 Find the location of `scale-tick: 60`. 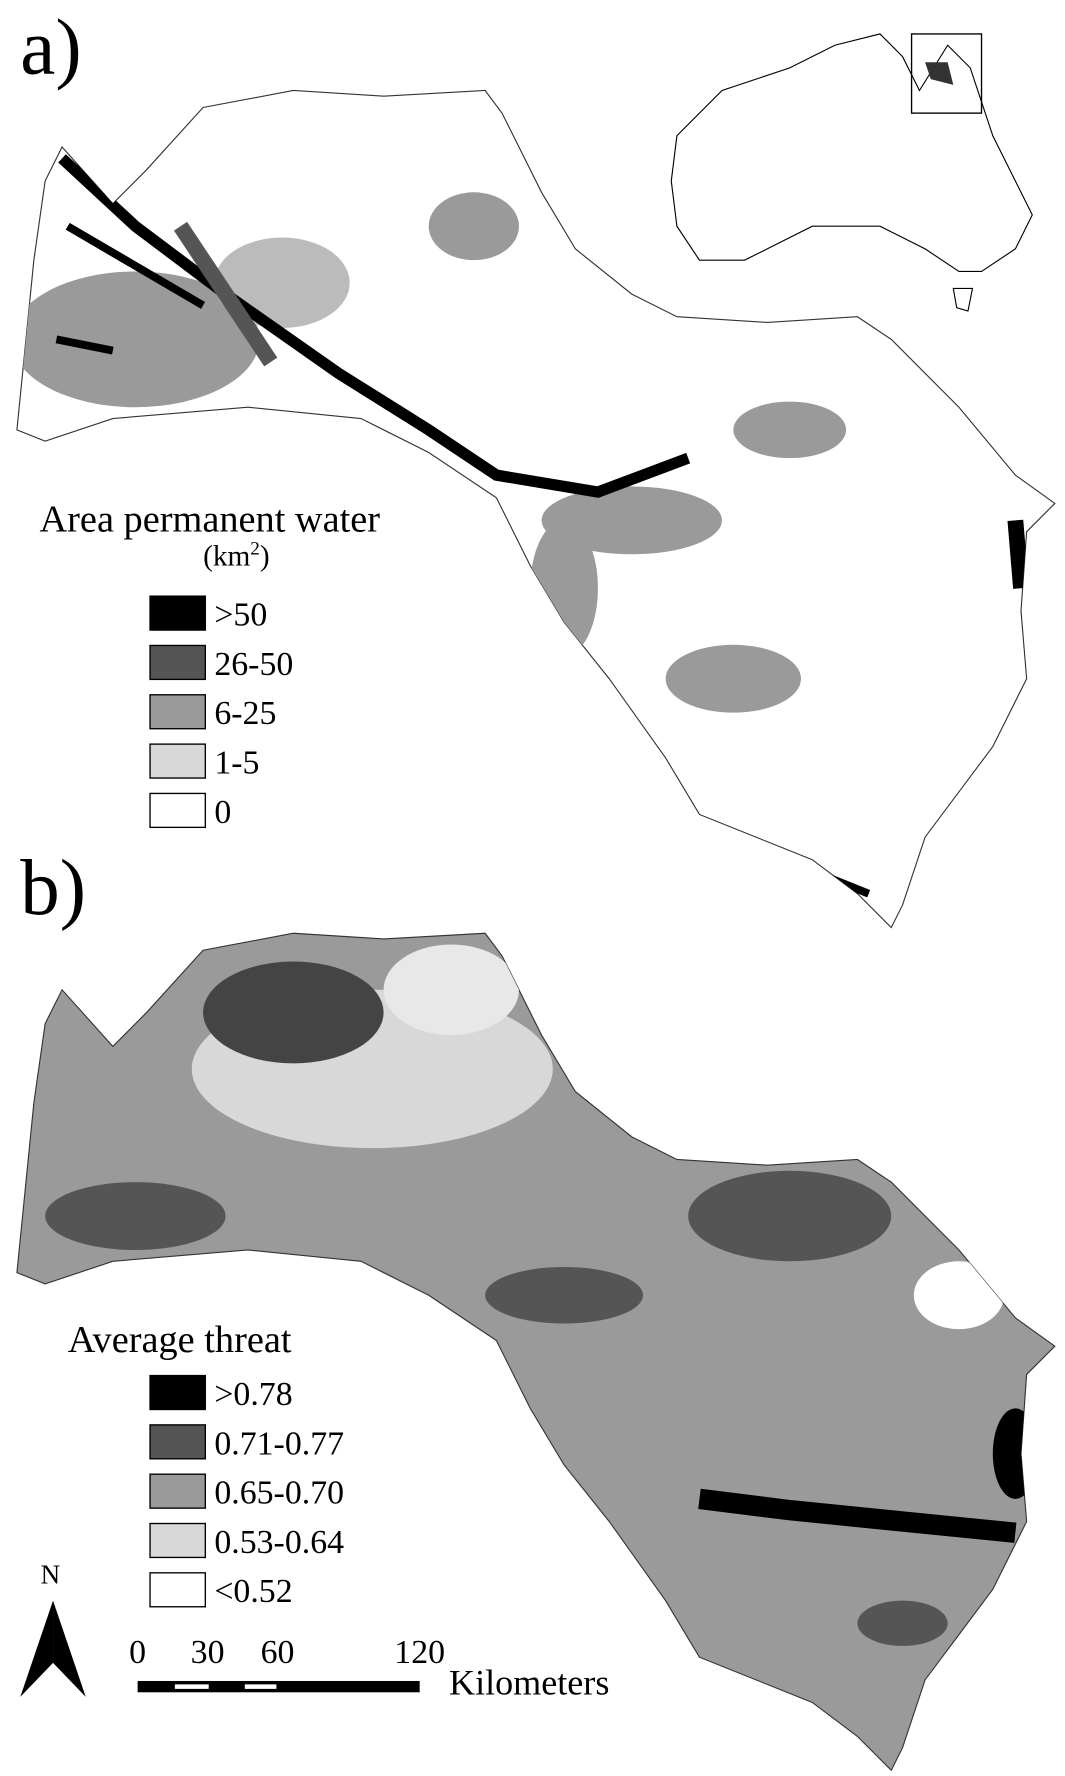

scale-tick: 60 is located at coordinates (278, 1652).